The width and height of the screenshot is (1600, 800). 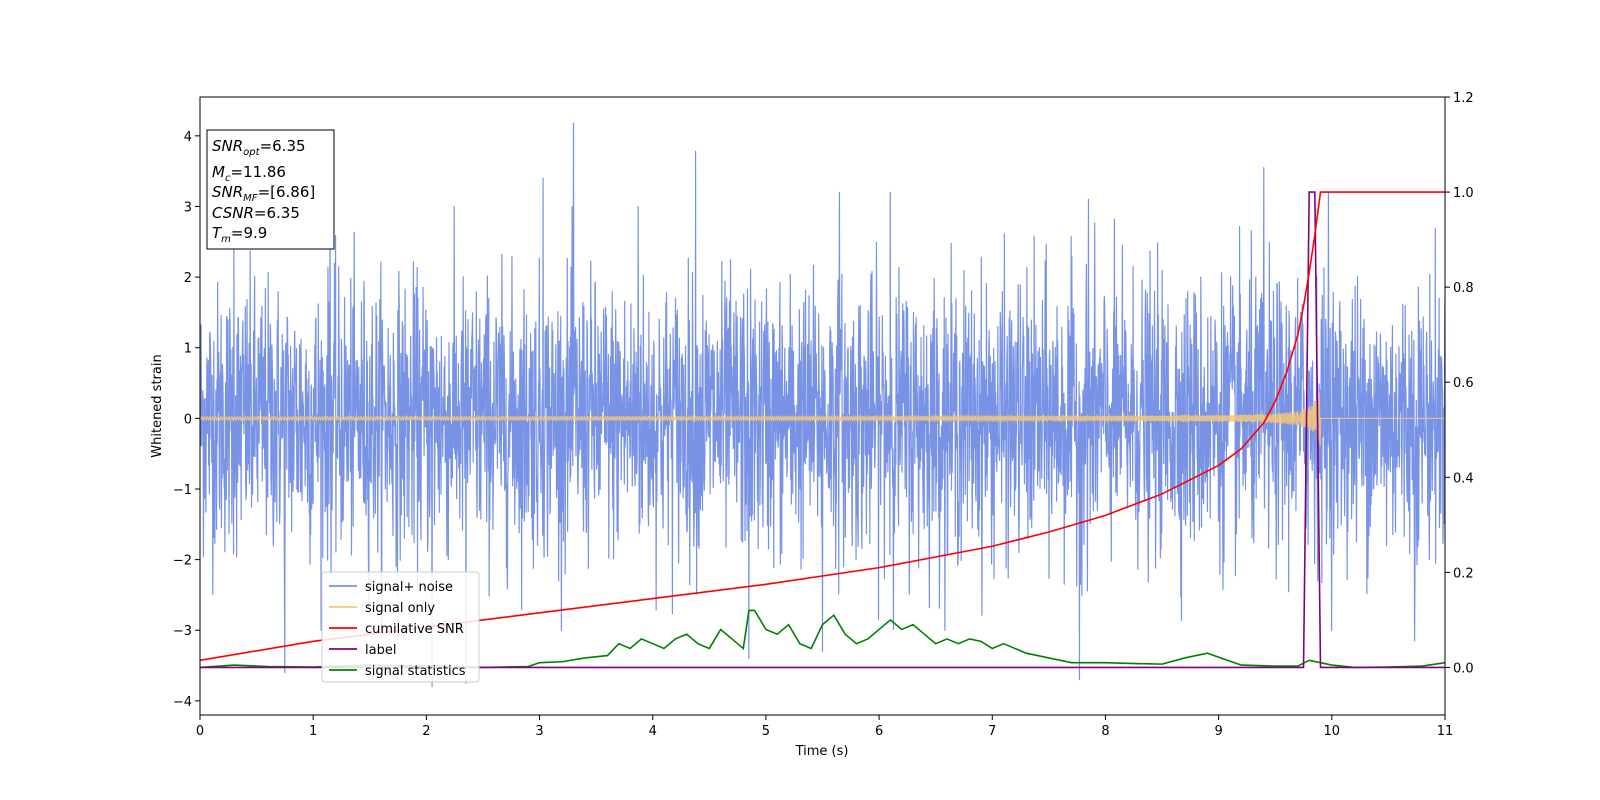 What do you see at coordinates (1445, 731) in the screenshot?
I see `x-tick-label: 11` at bounding box center [1445, 731].